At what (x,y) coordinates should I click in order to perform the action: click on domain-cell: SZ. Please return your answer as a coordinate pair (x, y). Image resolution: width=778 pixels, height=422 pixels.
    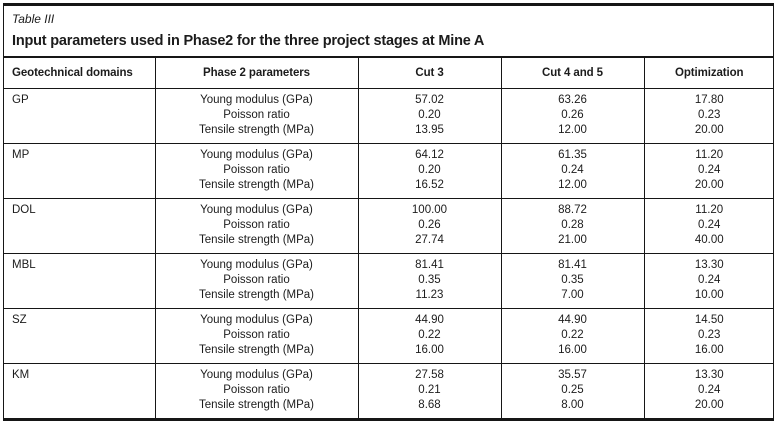
    Looking at the image, I should click on (79, 336).